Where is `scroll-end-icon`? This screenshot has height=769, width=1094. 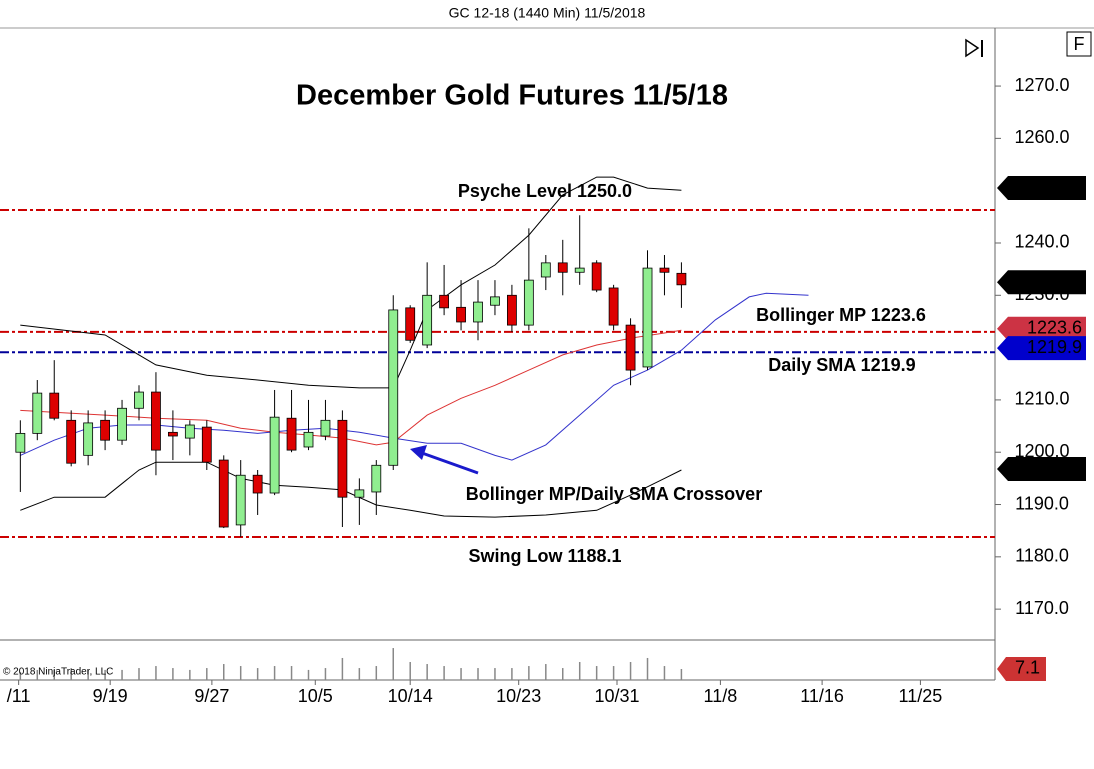 scroll-end-icon is located at coordinates (974, 48).